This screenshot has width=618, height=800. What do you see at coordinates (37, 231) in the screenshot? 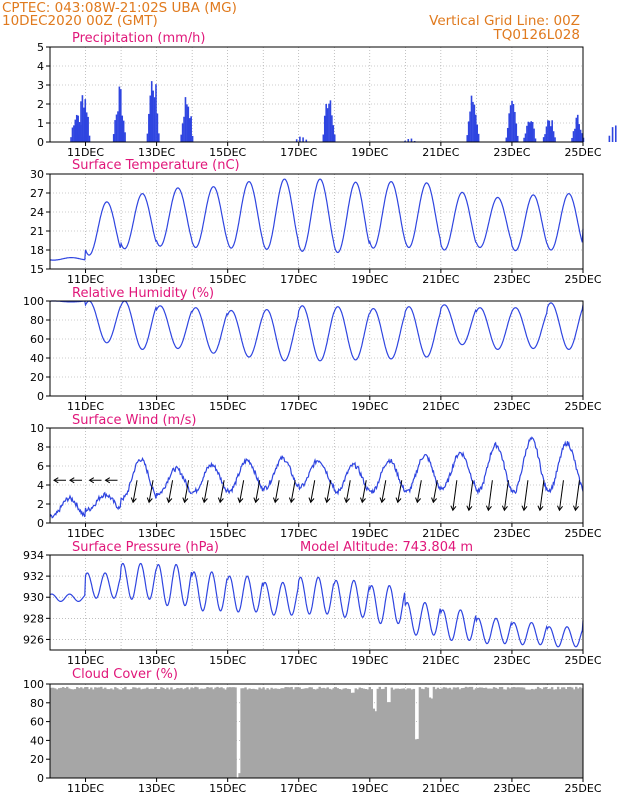
I see `temperature-y-tick-label: 21` at bounding box center [37, 231].